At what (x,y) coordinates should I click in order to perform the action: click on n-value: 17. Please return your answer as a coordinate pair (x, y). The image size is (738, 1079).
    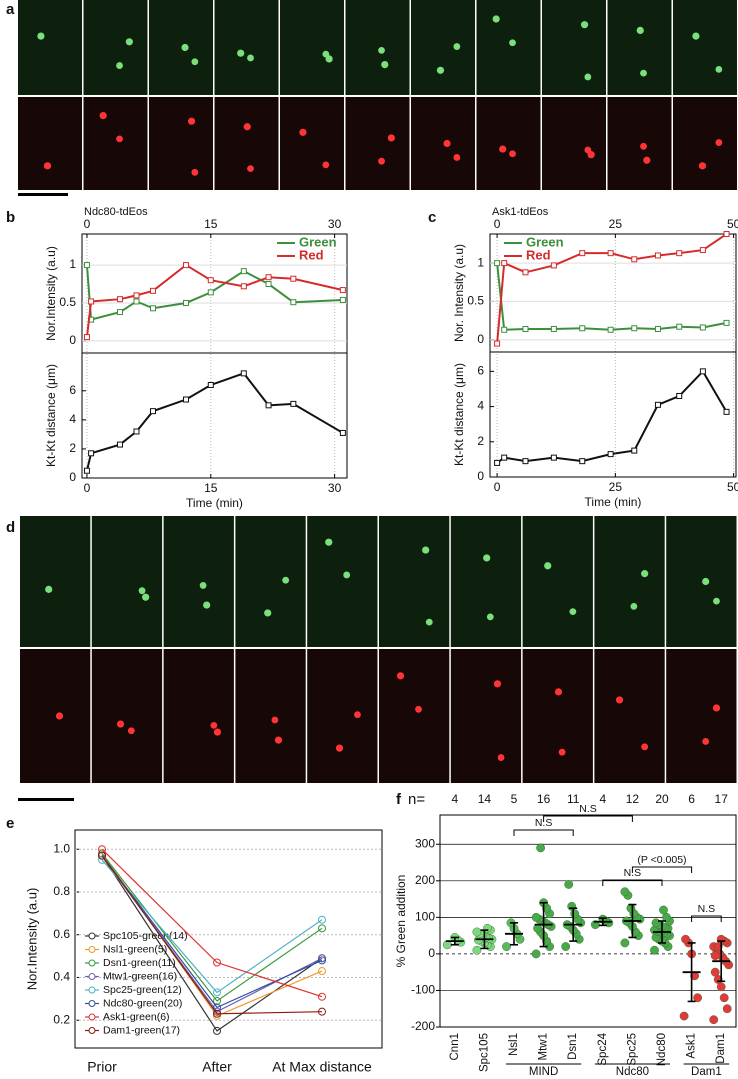
    Looking at the image, I should click on (722, 799).